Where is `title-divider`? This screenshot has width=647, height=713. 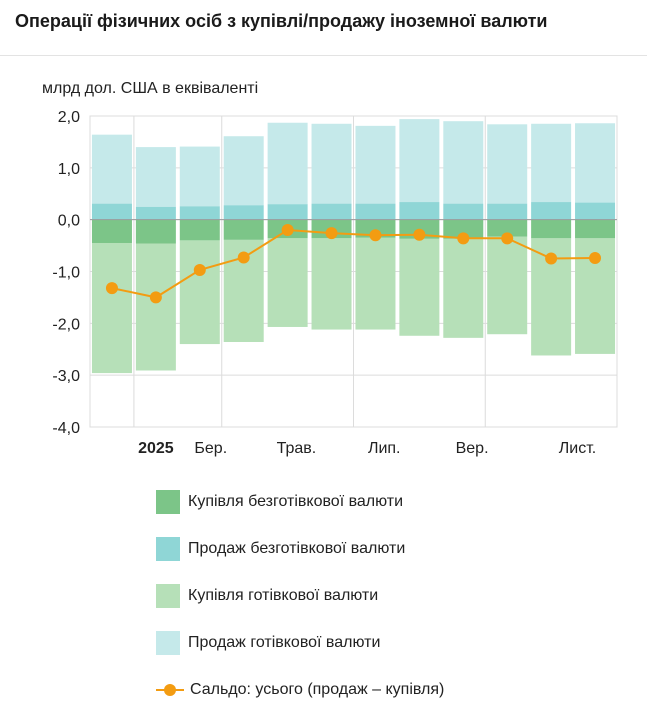 title-divider is located at coordinates (323, 55).